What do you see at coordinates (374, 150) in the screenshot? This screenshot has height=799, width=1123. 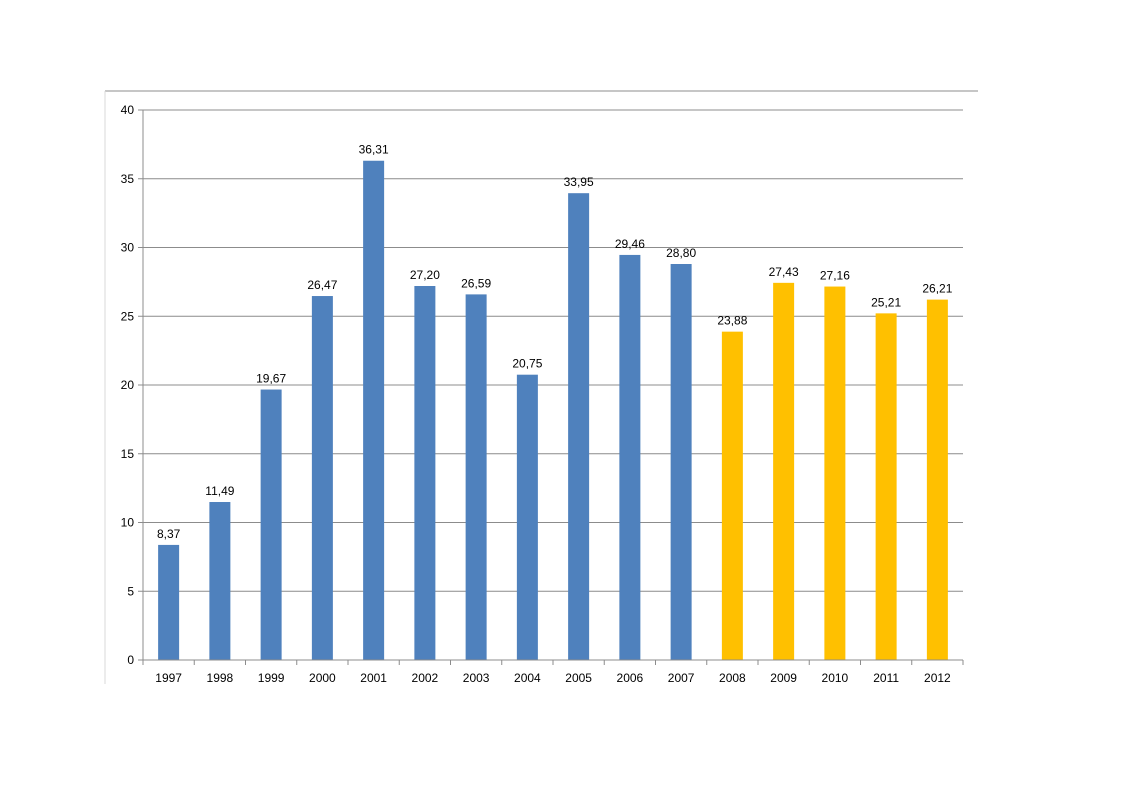 I see `data-label-2001: 36,31` at bounding box center [374, 150].